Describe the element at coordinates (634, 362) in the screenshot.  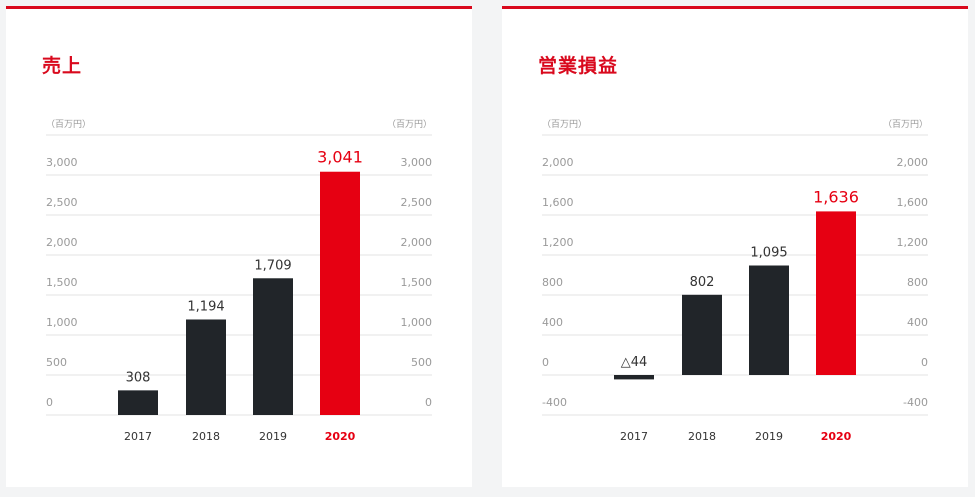
I see `value-label-2017: △44` at that location.